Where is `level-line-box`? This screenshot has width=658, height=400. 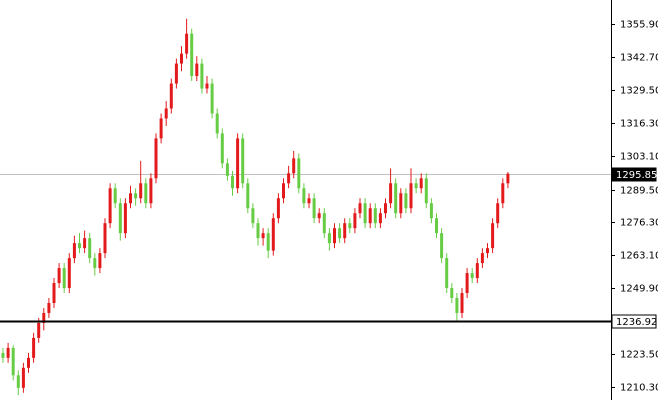
level-line-box is located at coordinates (634, 321).